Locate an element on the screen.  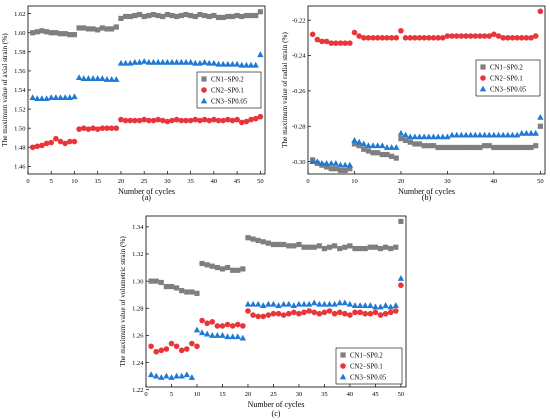
legend-label: CN2−SP0.1 is located at coordinates (506, 78).